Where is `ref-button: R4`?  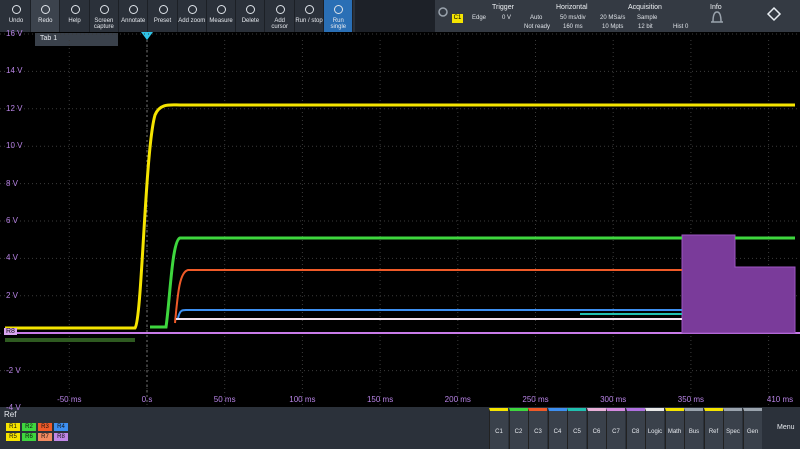 ref-button: R4 is located at coordinates (61, 427).